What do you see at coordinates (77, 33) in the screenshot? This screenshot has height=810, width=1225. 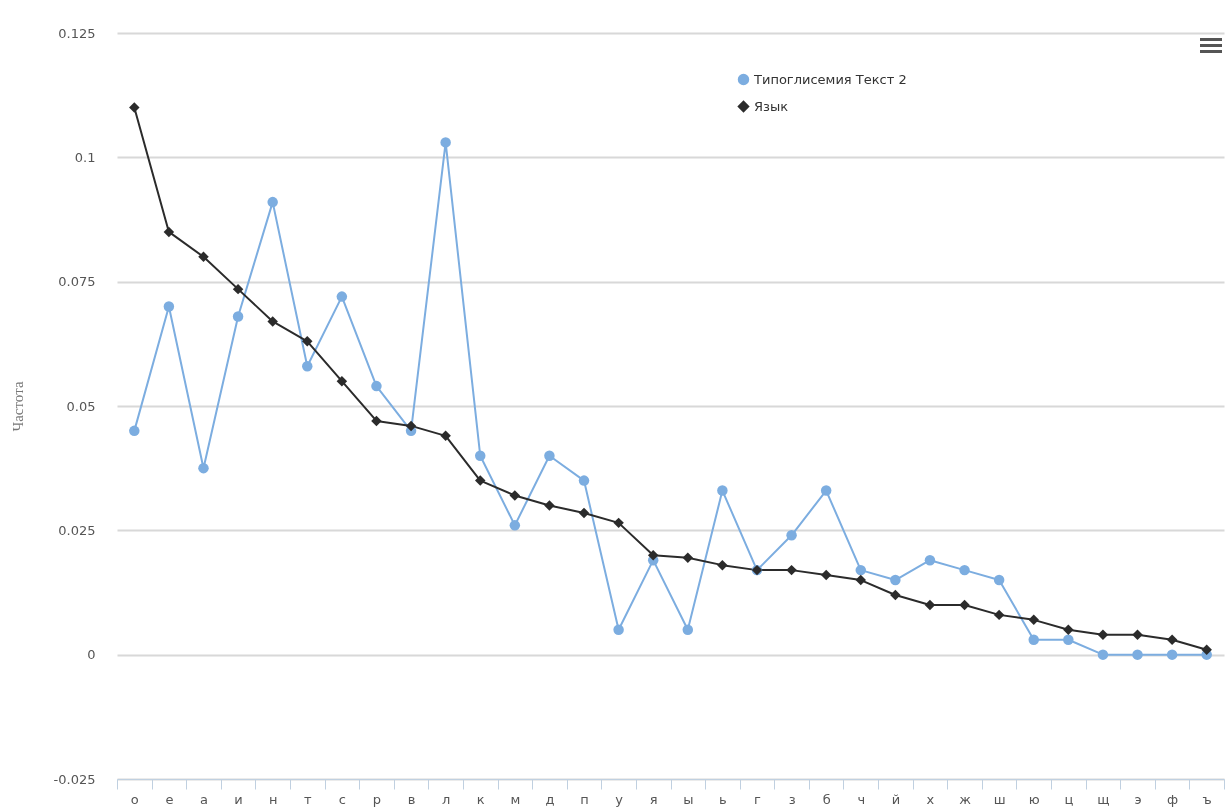 I see `y-tick-label: 0.125` at bounding box center [77, 33].